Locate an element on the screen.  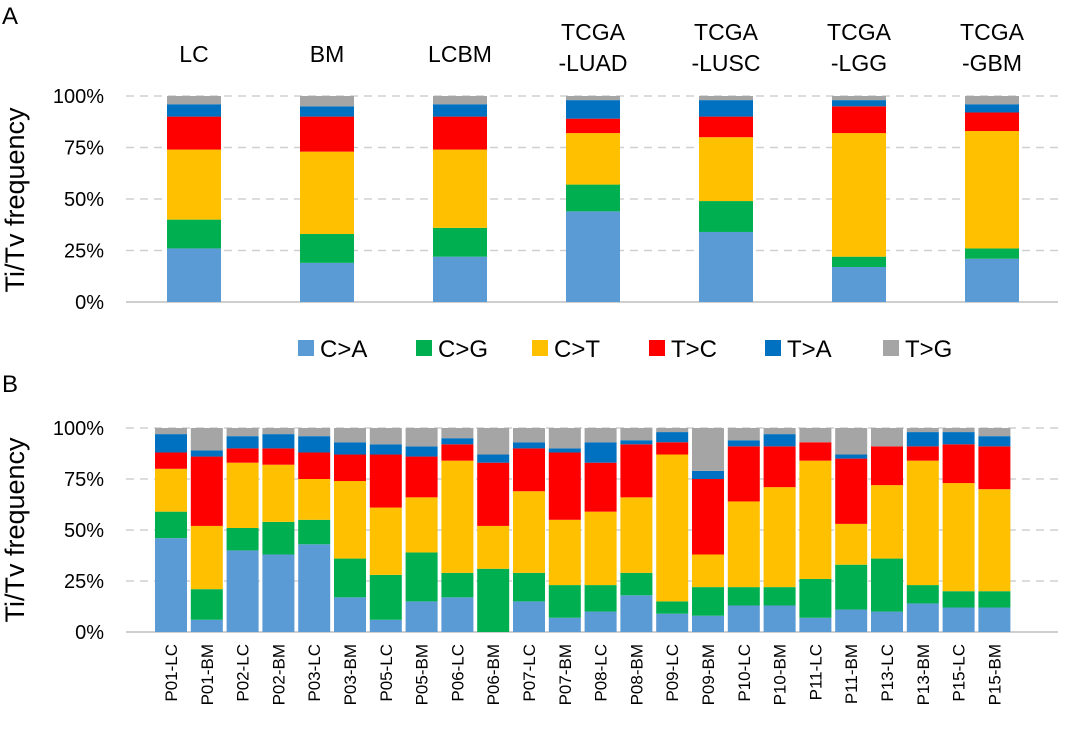
panel-b-ylabel: Ti/Tv frequency is located at coordinates (15, 530).